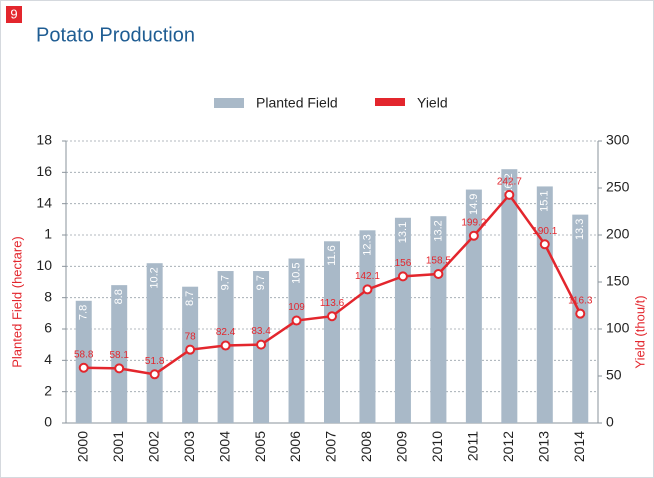 This screenshot has width=654, height=478. What do you see at coordinates (153, 446) in the screenshot?
I see `x-tick-label: 2002` at bounding box center [153, 446].